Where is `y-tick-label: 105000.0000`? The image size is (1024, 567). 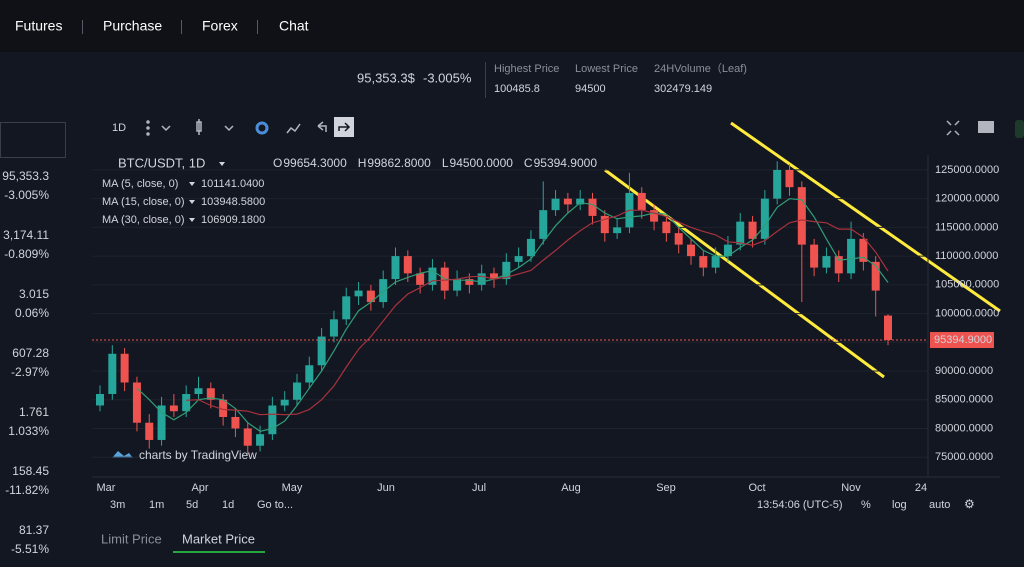
y-tick-label: 105000.0000 is located at coordinates (967, 285).